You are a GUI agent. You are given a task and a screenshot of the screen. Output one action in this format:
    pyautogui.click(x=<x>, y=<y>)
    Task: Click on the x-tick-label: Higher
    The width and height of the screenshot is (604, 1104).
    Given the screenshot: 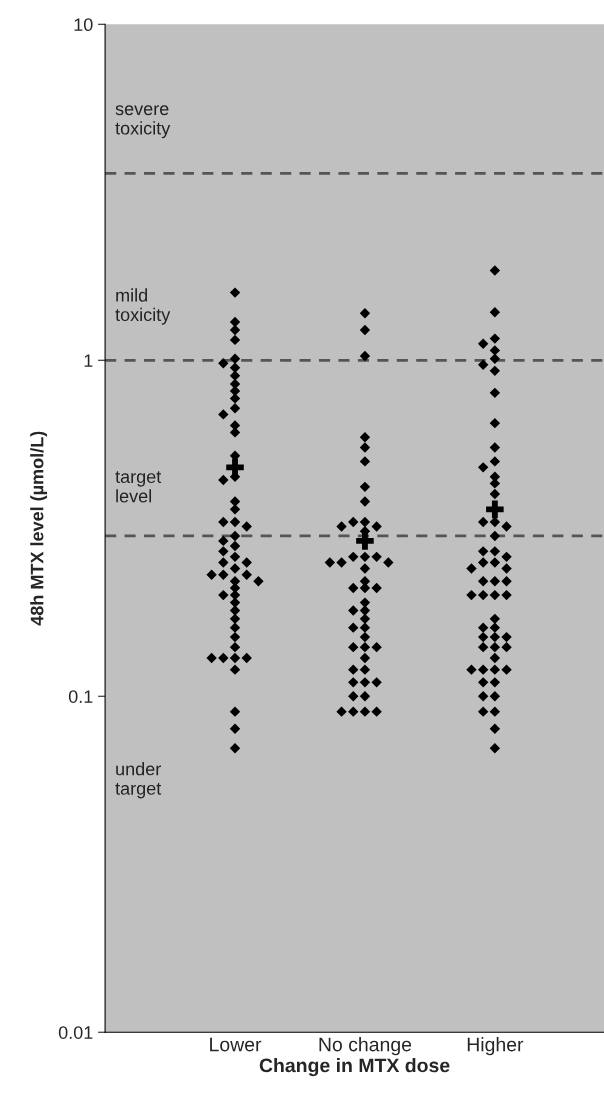 What is the action you would take?
    pyautogui.click(x=495, y=1046)
    